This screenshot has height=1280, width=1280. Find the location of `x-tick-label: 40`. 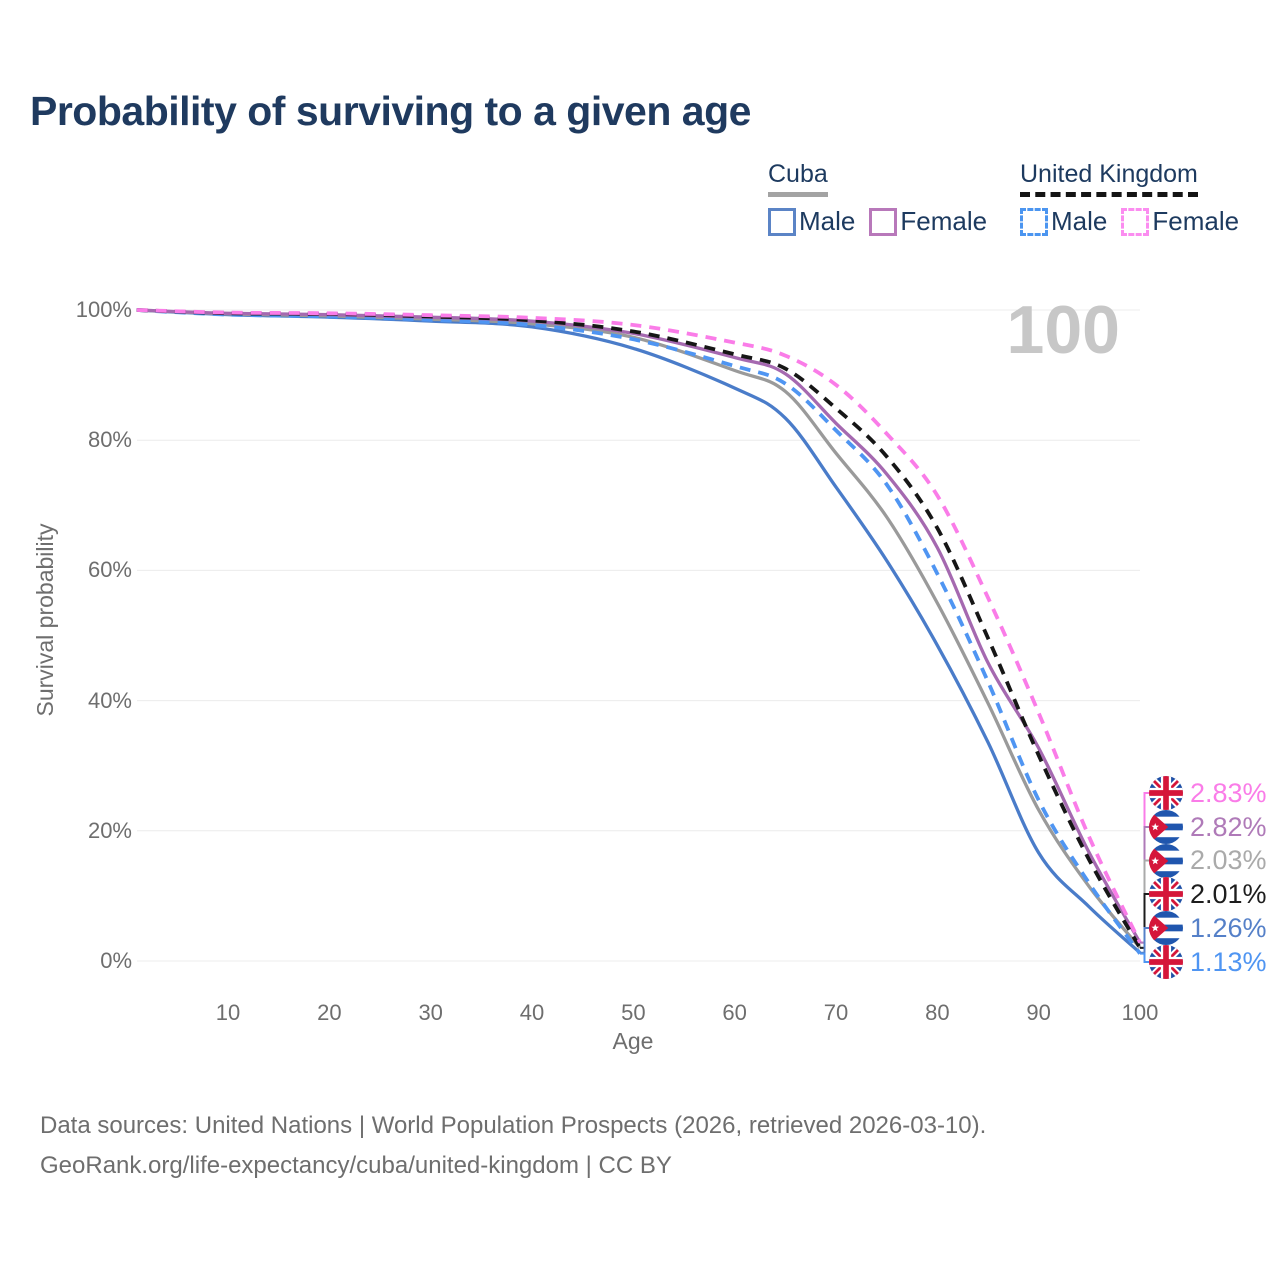

x-tick-label: 40 is located at coordinates (532, 1012).